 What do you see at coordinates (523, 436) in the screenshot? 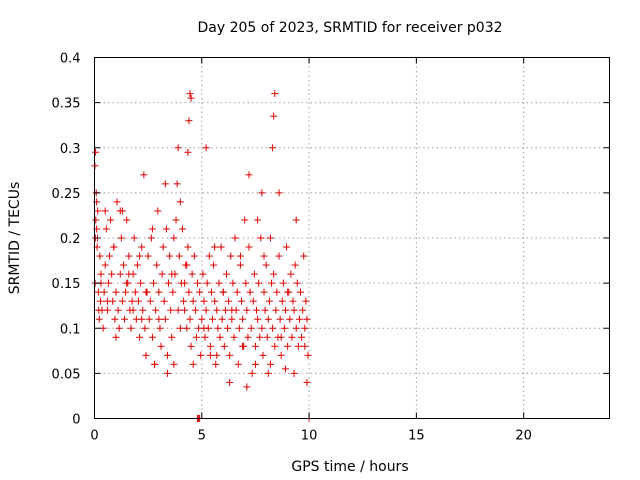
I see `x-tick-label: 20` at bounding box center [523, 436].